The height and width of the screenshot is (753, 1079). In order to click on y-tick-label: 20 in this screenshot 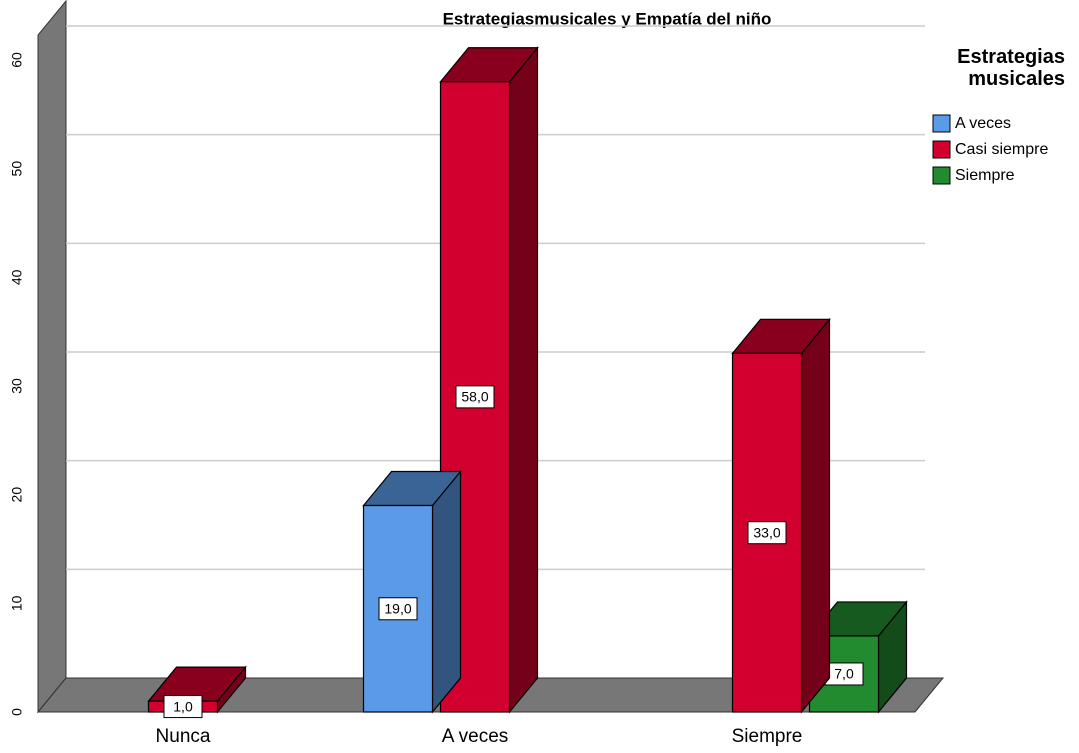, I will do `click(17, 495)`.